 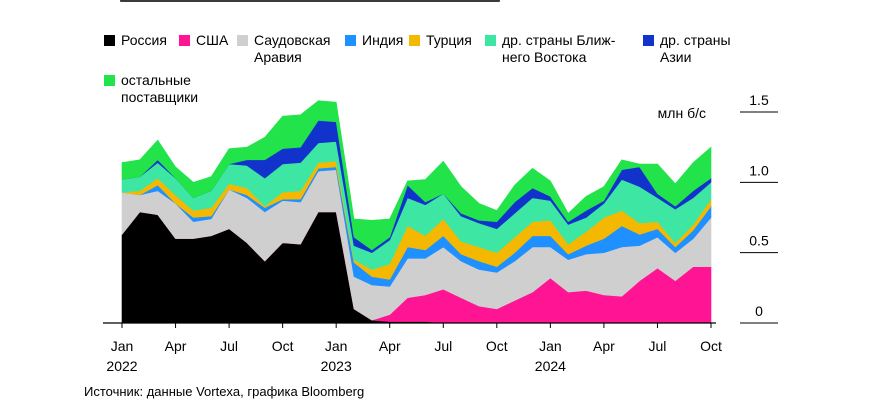 What do you see at coordinates (414, 40) in the screenshot?
I see `legend-swatch-turkey` at bounding box center [414, 40].